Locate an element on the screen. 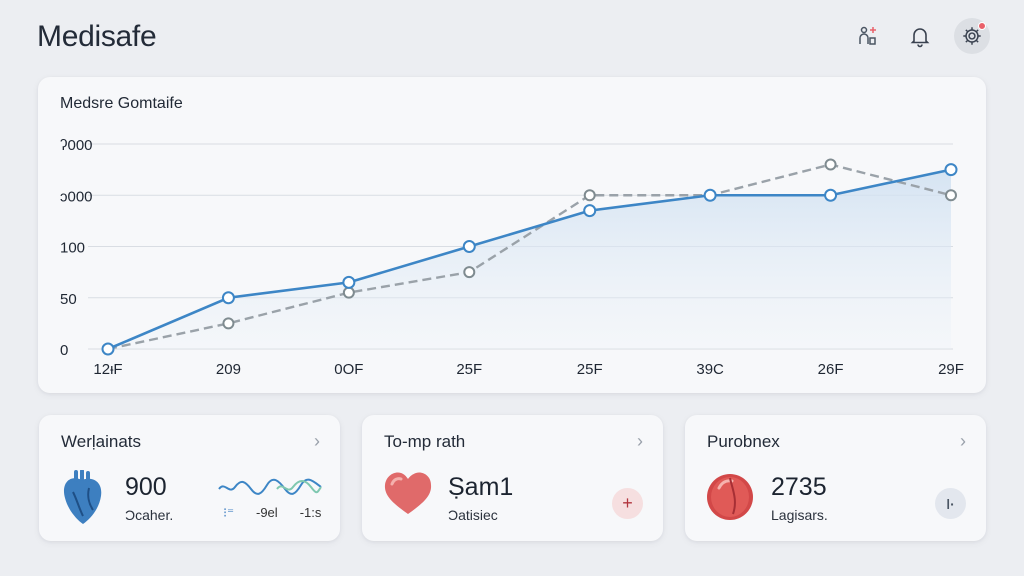 Image resolution: width=1024 pixels, height=576 pixels. card-subtitle: Ɔcaher. is located at coordinates (149, 515).